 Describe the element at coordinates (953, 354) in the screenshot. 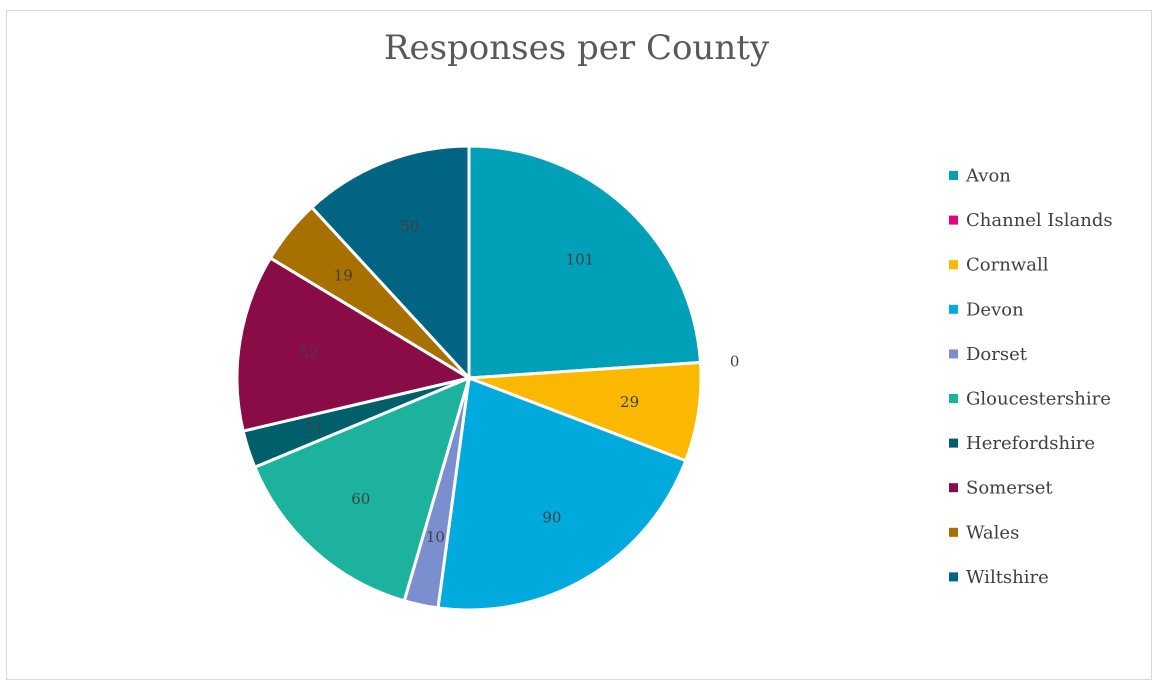

I see `legend-swatch-dorset` at that location.